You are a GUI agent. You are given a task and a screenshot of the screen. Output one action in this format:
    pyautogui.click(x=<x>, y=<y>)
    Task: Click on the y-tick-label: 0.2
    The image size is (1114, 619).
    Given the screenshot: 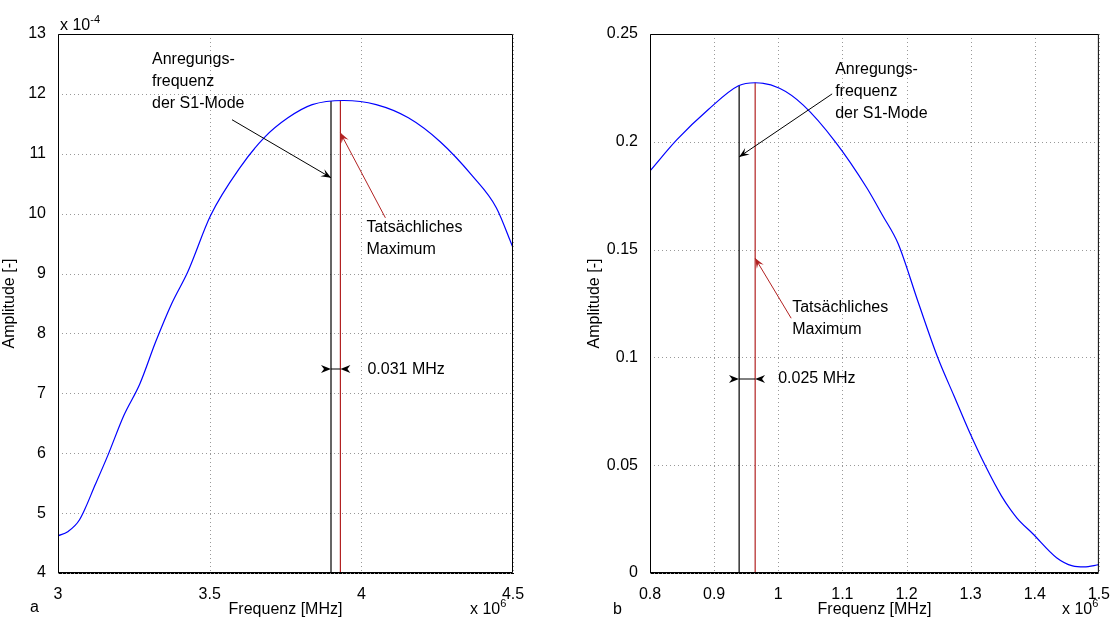 What is the action you would take?
    pyautogui.click(x=627, y=141)
    